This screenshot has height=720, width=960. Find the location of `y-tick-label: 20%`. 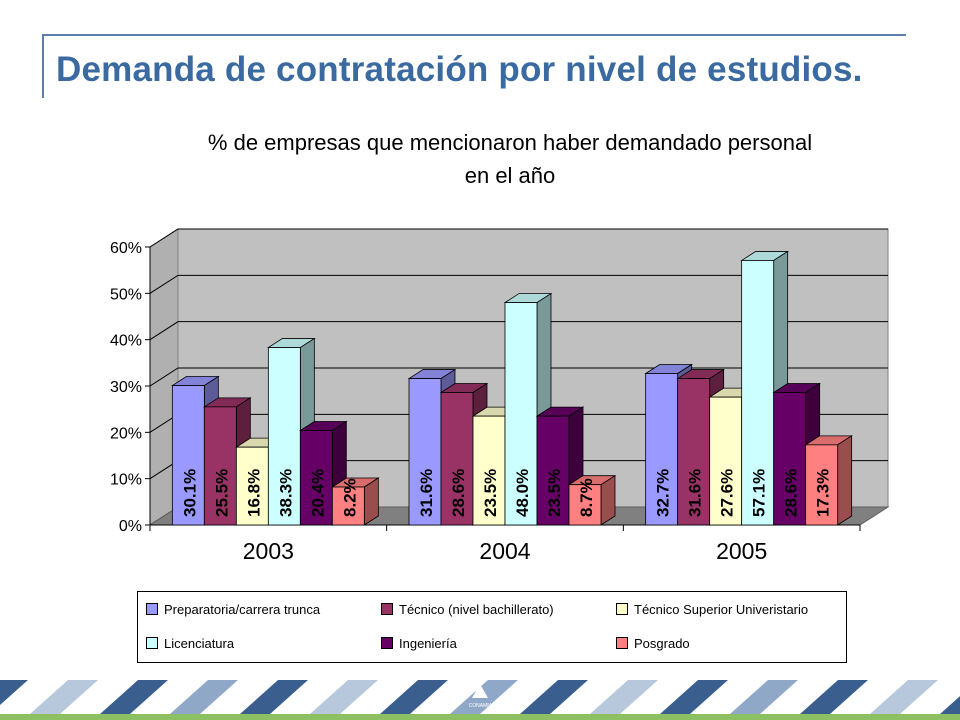

y-tick-label: 20% is located at coordinates (126, 433).